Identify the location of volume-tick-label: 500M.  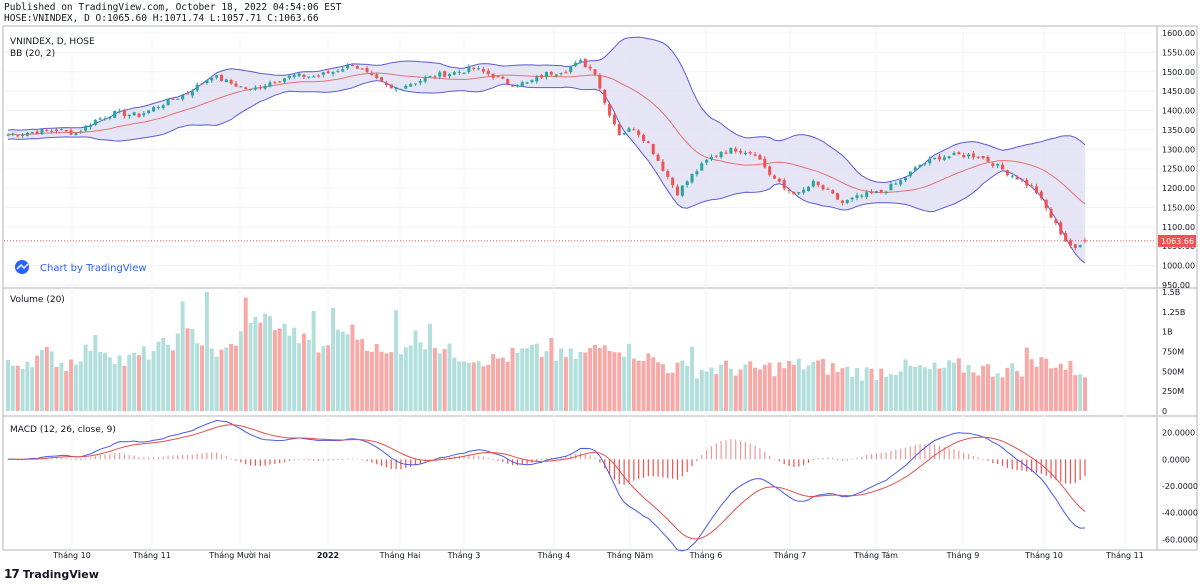
(1173, 371).